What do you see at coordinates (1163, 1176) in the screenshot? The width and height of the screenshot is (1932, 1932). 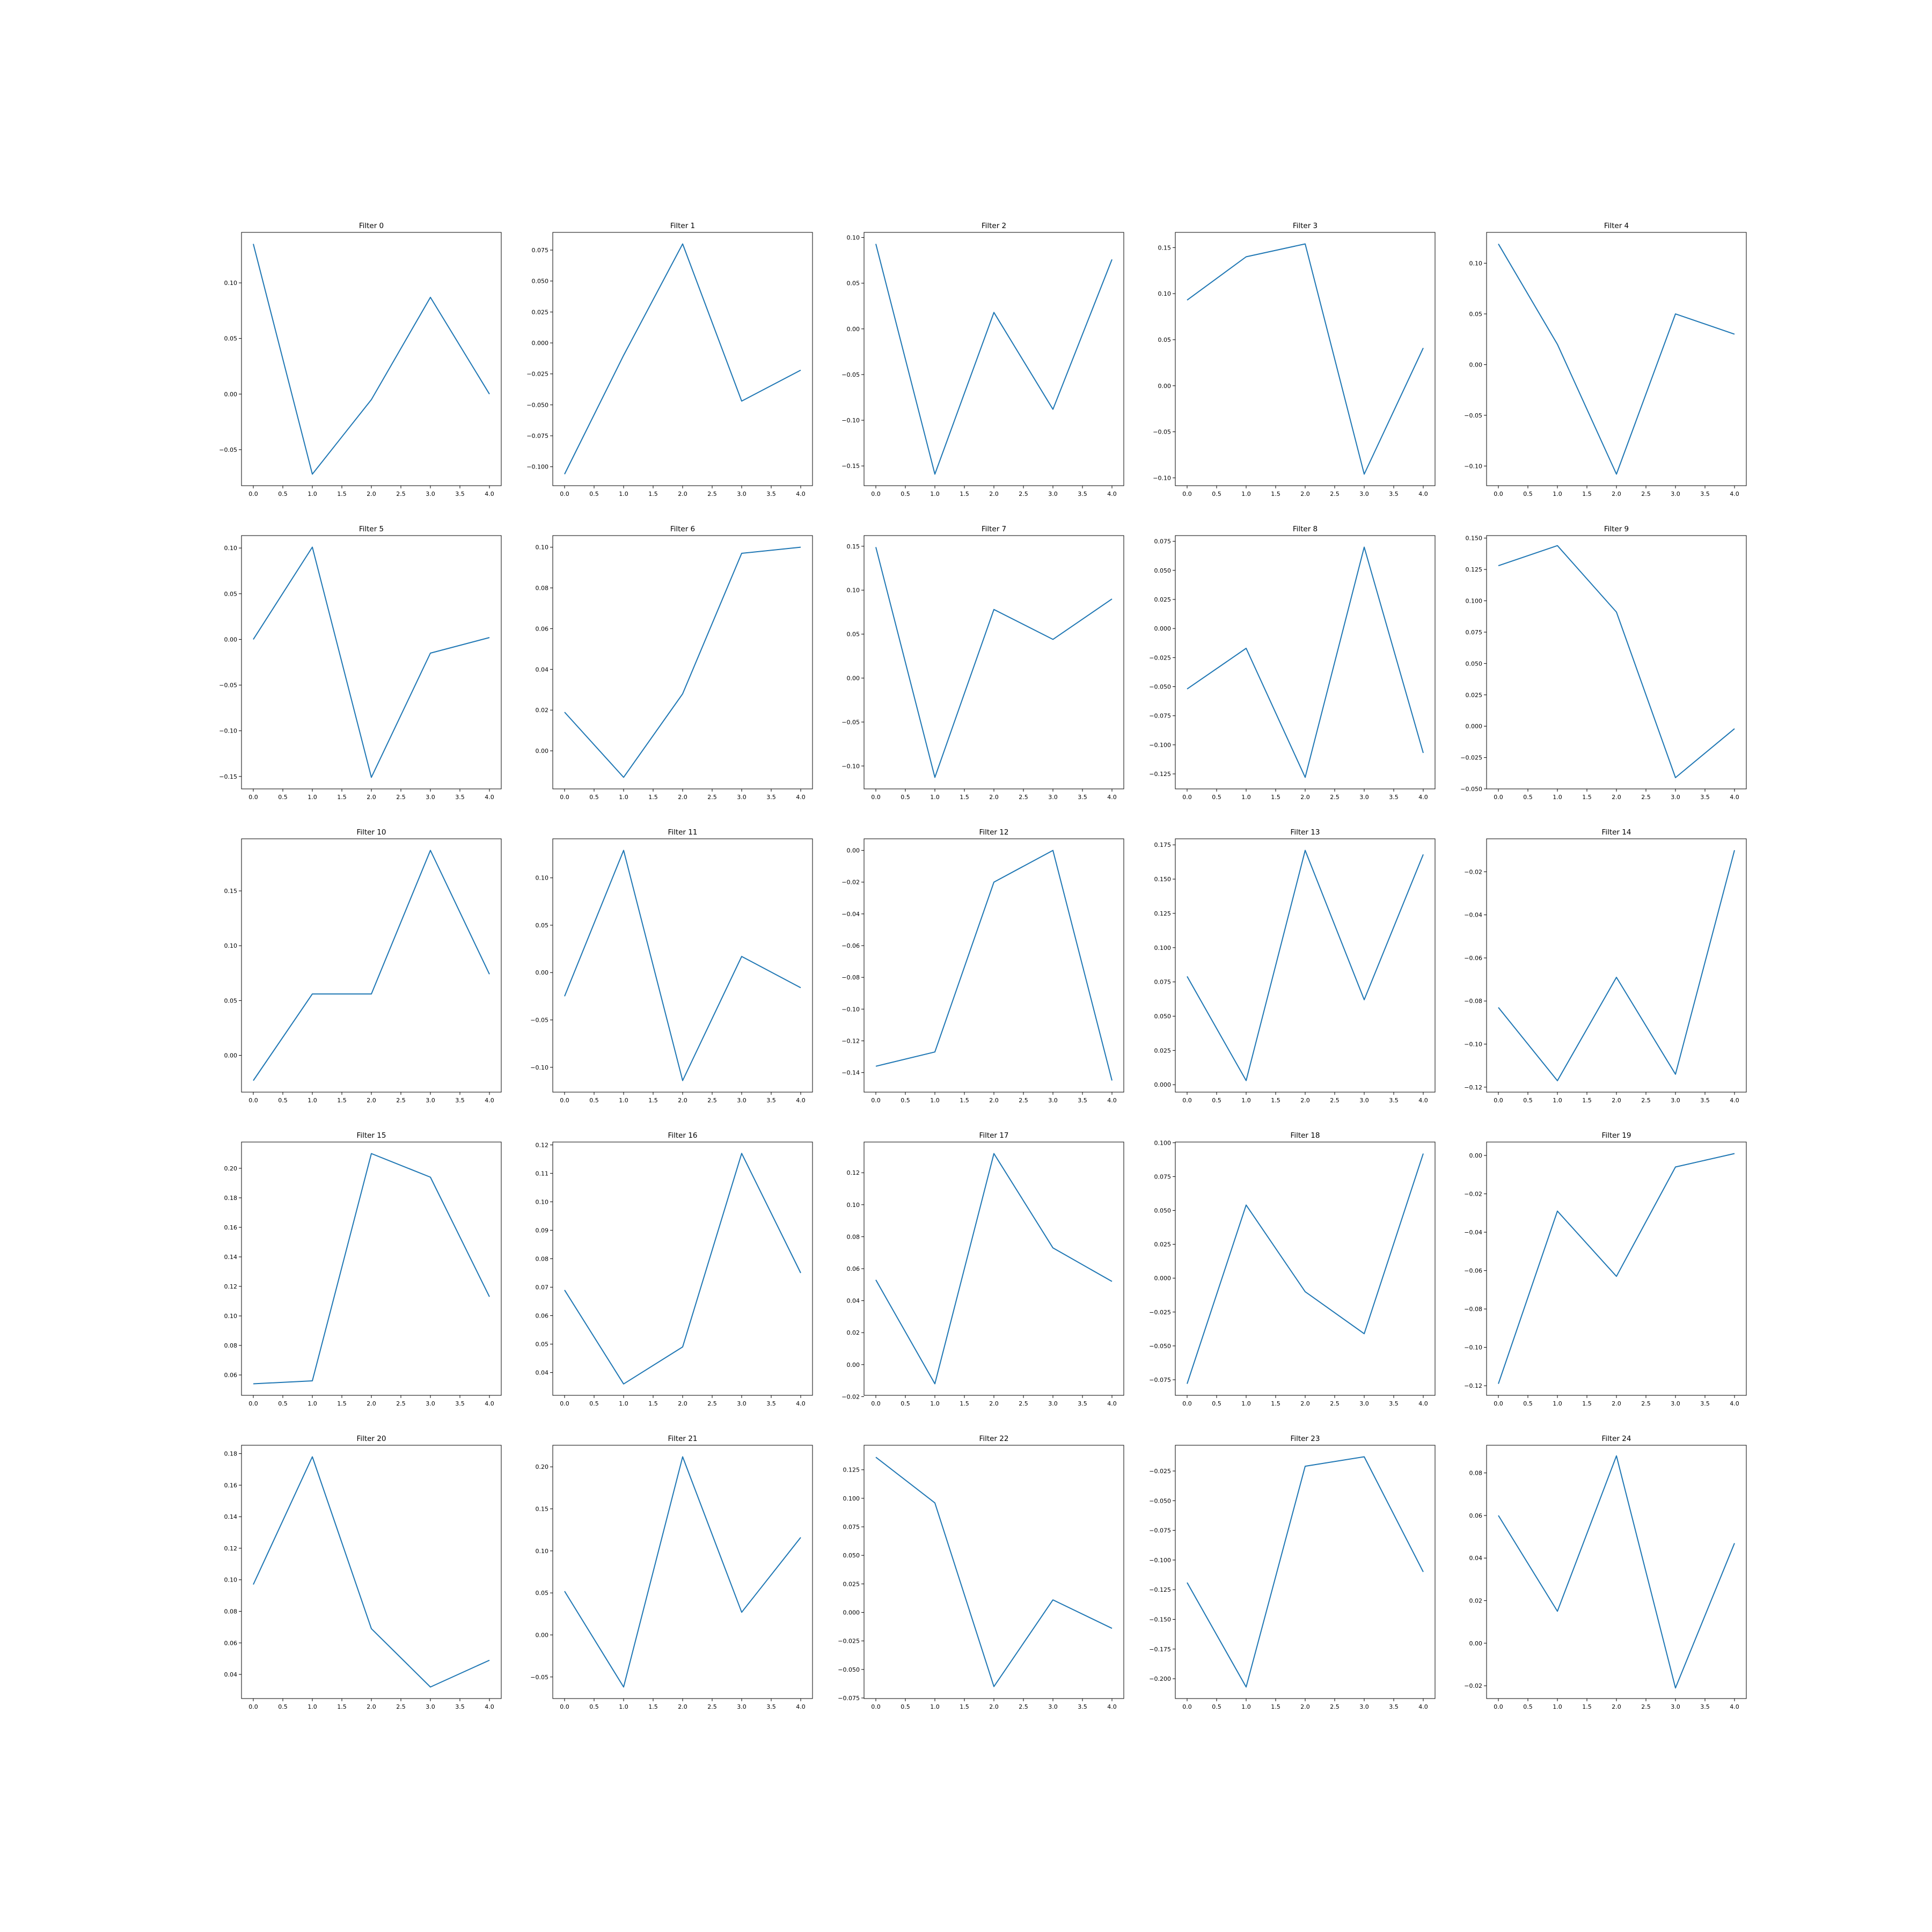 I see `y-tick-label: 0.075` at bounding box center [1163, 1176].